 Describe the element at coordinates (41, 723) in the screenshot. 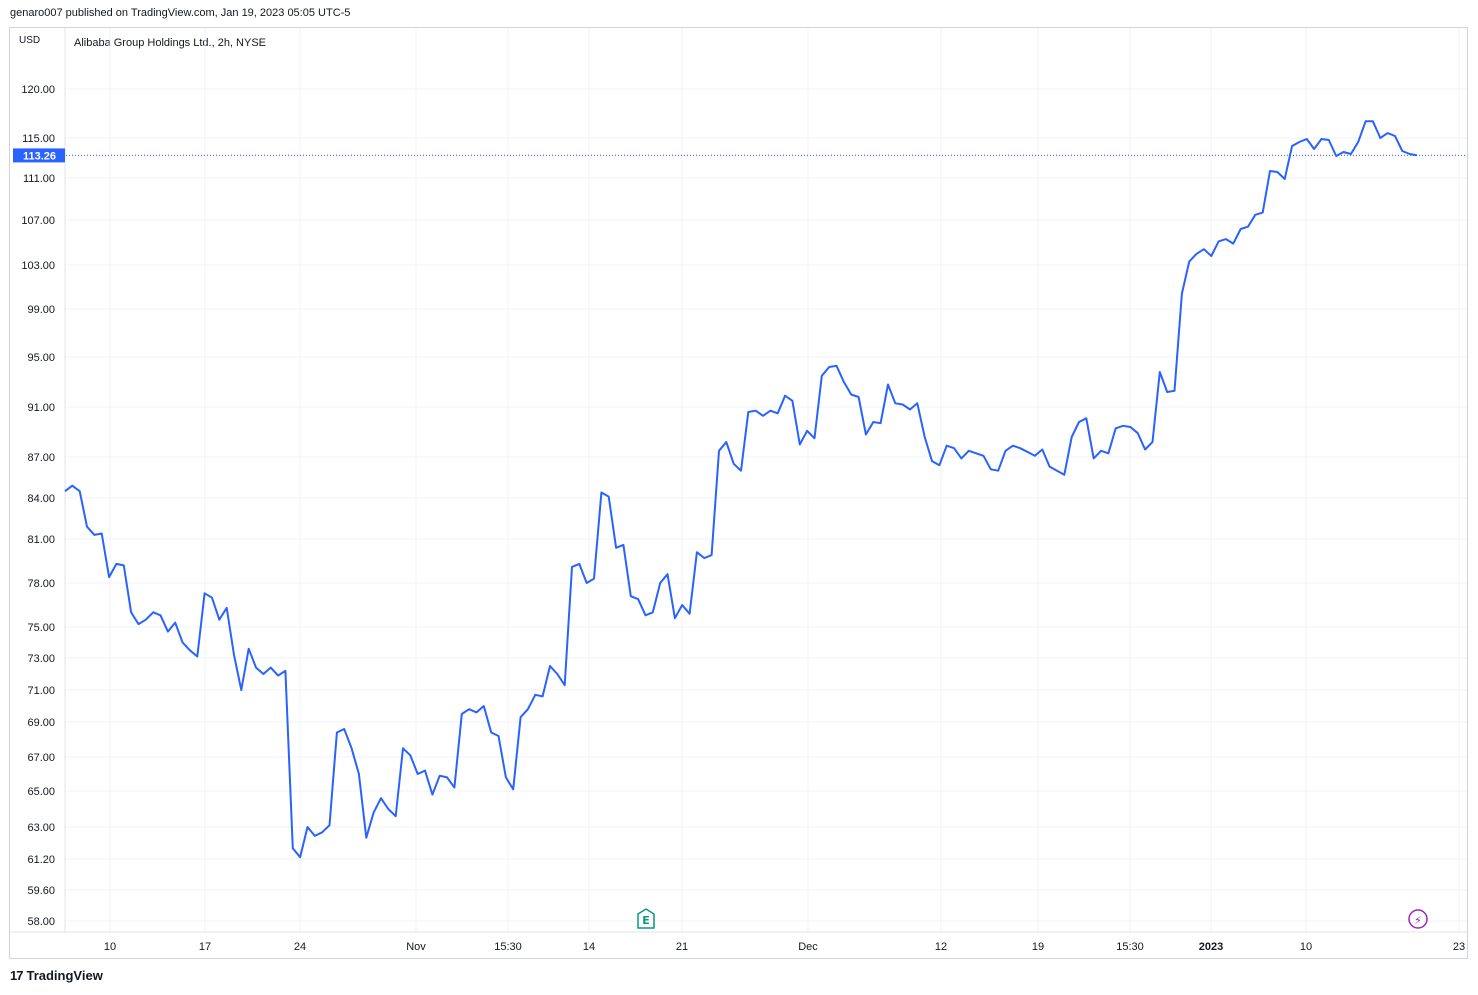

I see `y-tick-label: 69.00` at that location.